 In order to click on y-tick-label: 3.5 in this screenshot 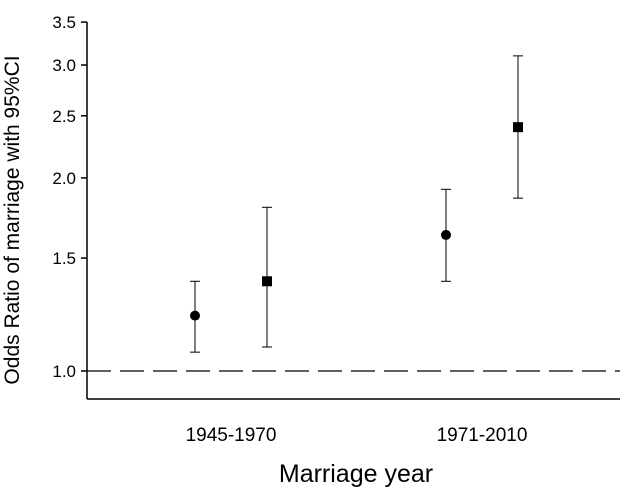, I will do `click(64, 22)`.